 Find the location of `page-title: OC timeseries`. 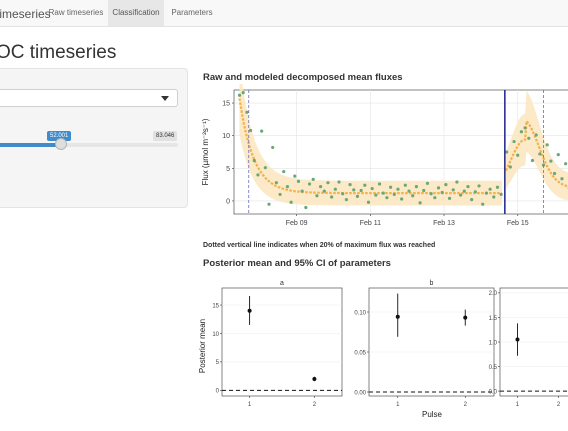

page-title: OC timeseries is located at coordinates (58, 53).